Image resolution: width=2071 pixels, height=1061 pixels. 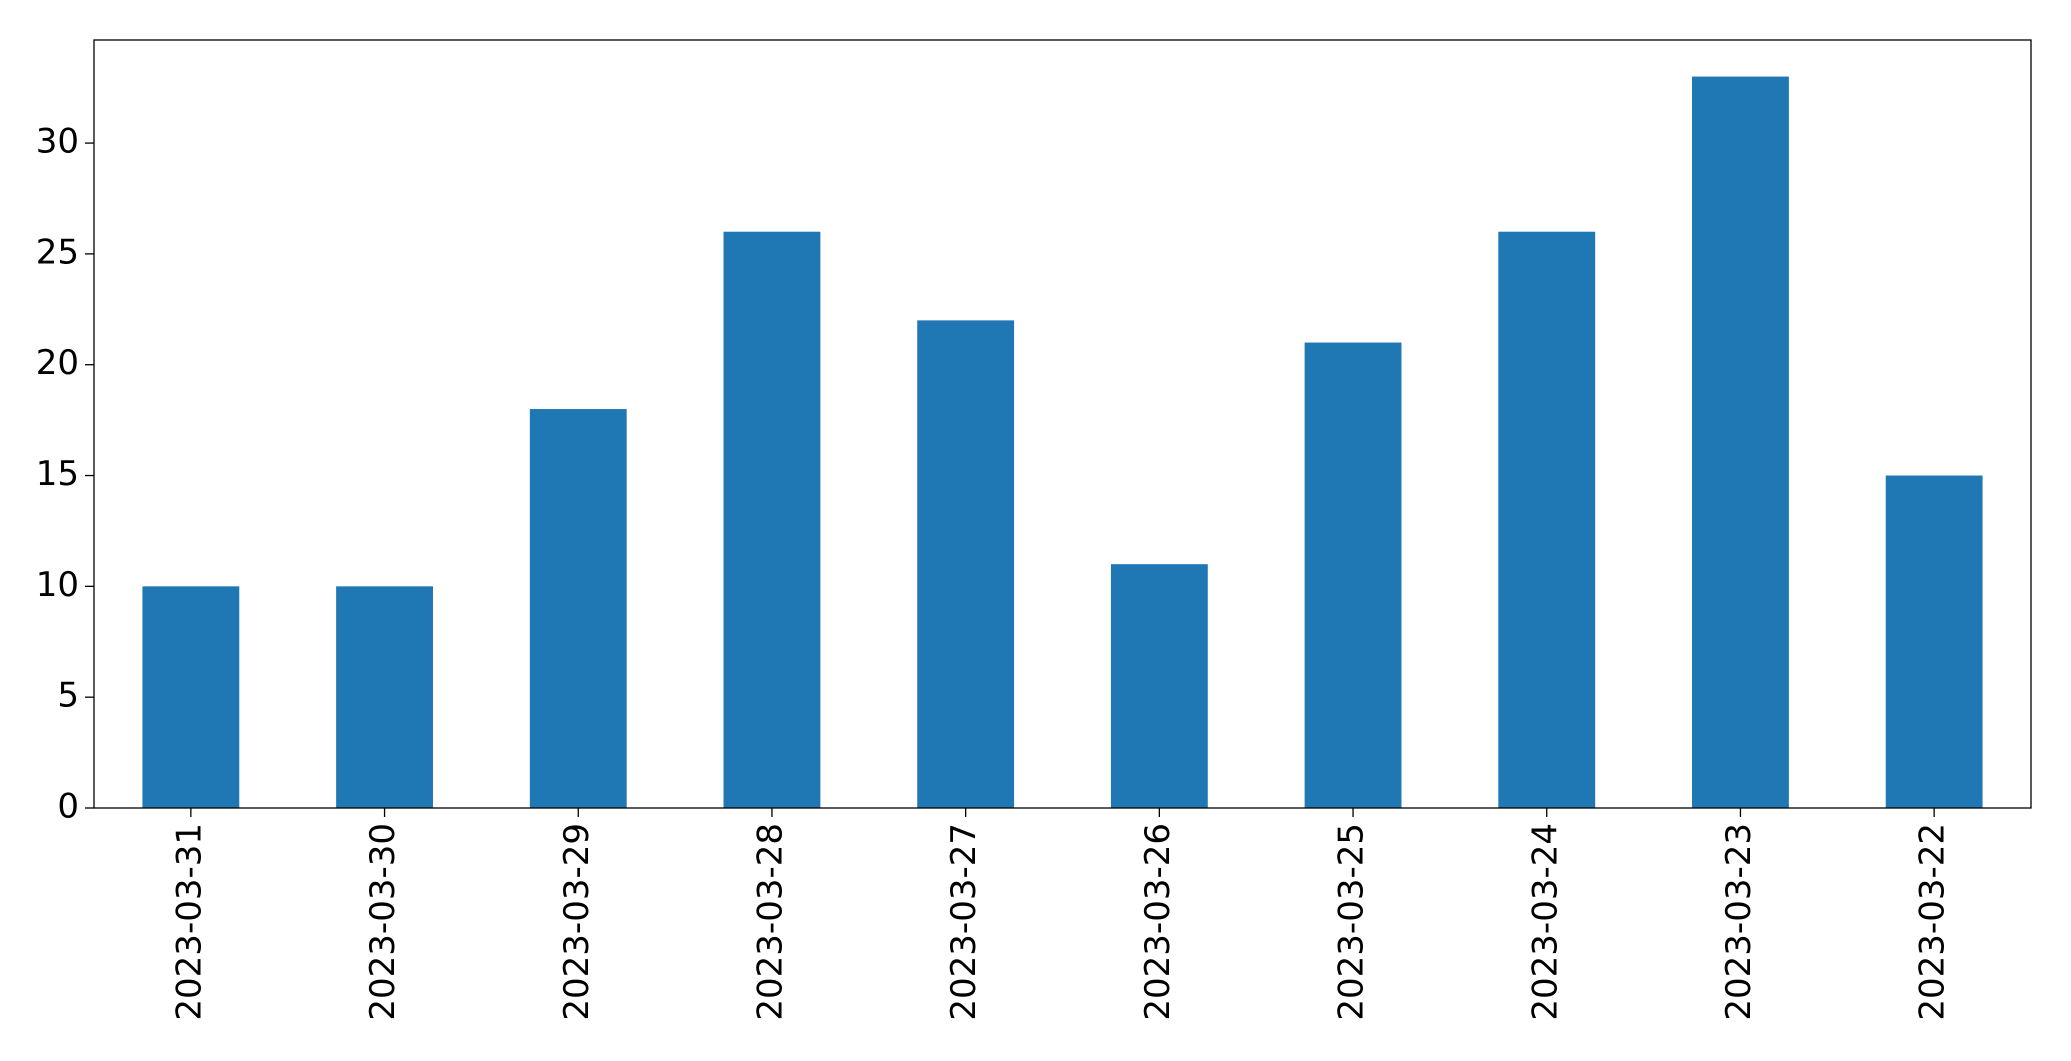 What do you see at coordinates (577, 922) in the screenshot?
I see `x-tick-label: 2023-03-29` at bounding box center [577, 922].